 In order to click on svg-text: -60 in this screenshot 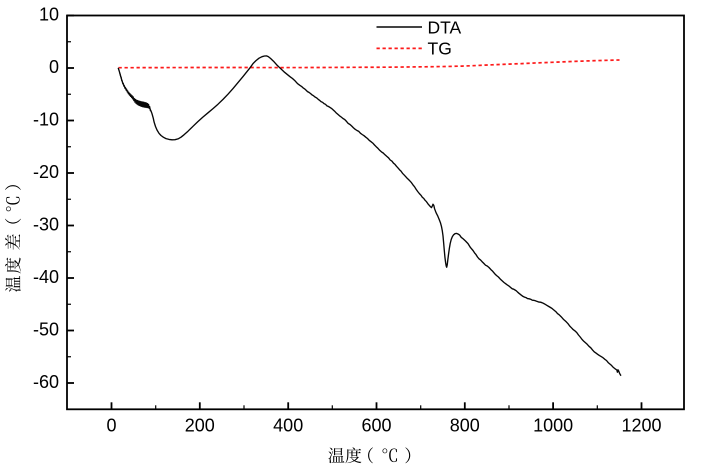, I will do `click(46, 382)`.